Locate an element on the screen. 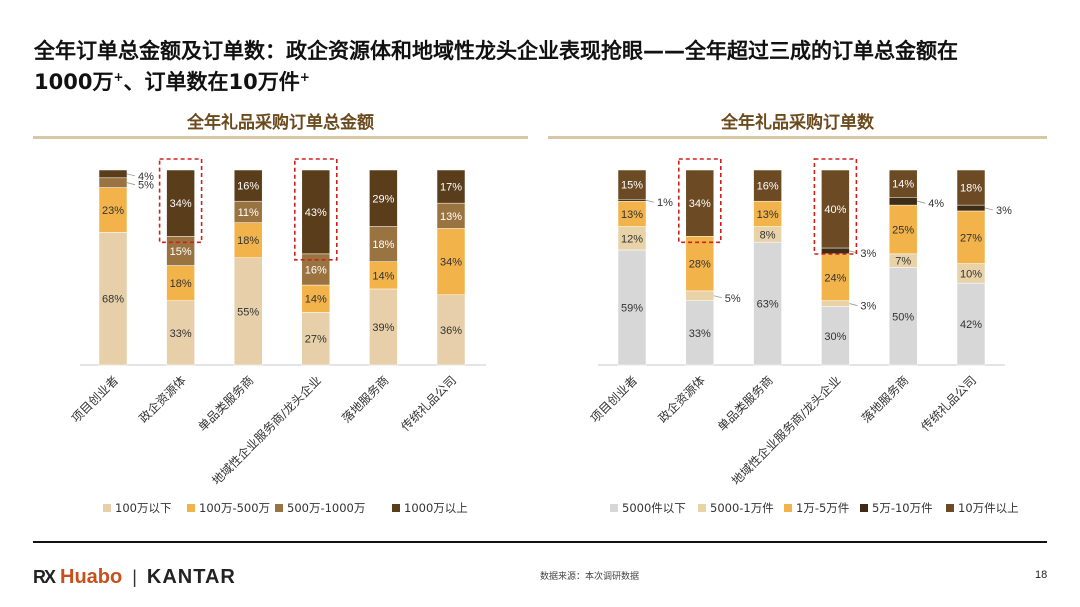  data-label: 30% is located at coordinates (835, 337).